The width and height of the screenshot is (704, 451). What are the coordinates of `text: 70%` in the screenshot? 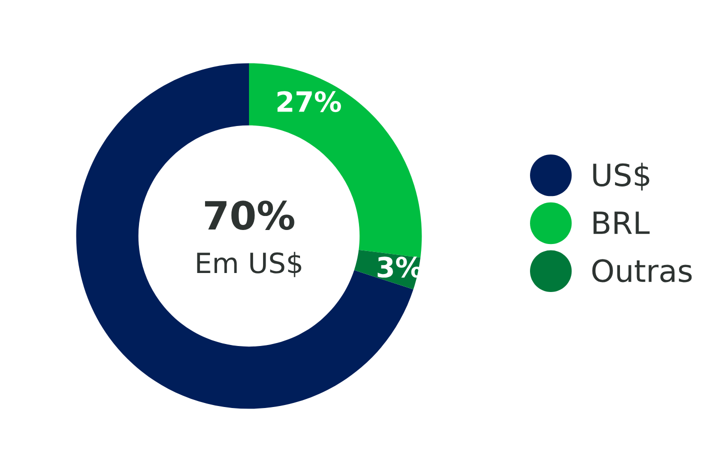 It's located at (249, 215).